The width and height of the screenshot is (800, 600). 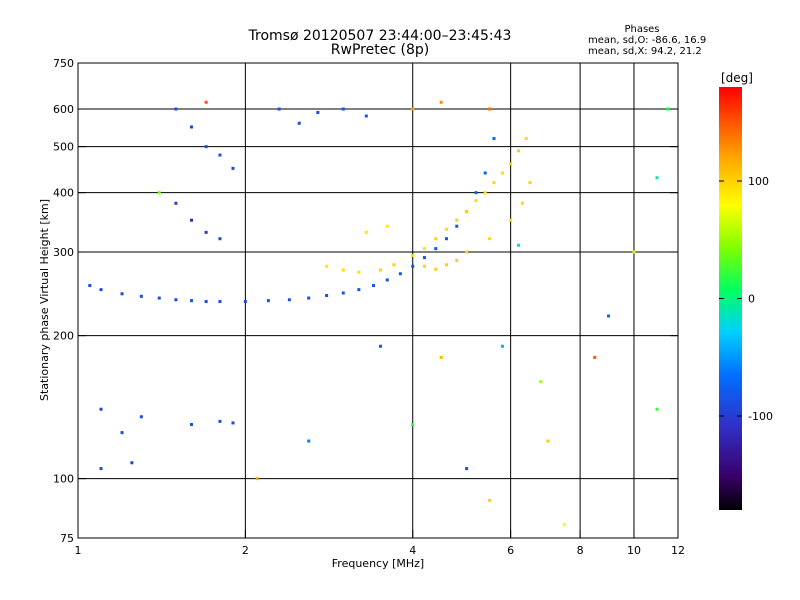 I want to click on colorbar-tick-label: 0, so click(x=751, y=299).